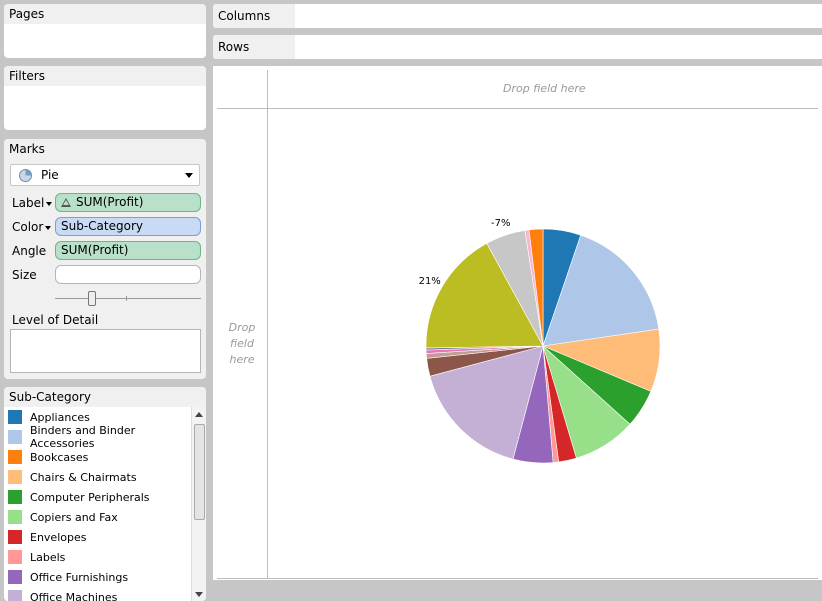 This screenshot has width=822, height=601. I want to click on pages-title: Pages, so click(105, 14).